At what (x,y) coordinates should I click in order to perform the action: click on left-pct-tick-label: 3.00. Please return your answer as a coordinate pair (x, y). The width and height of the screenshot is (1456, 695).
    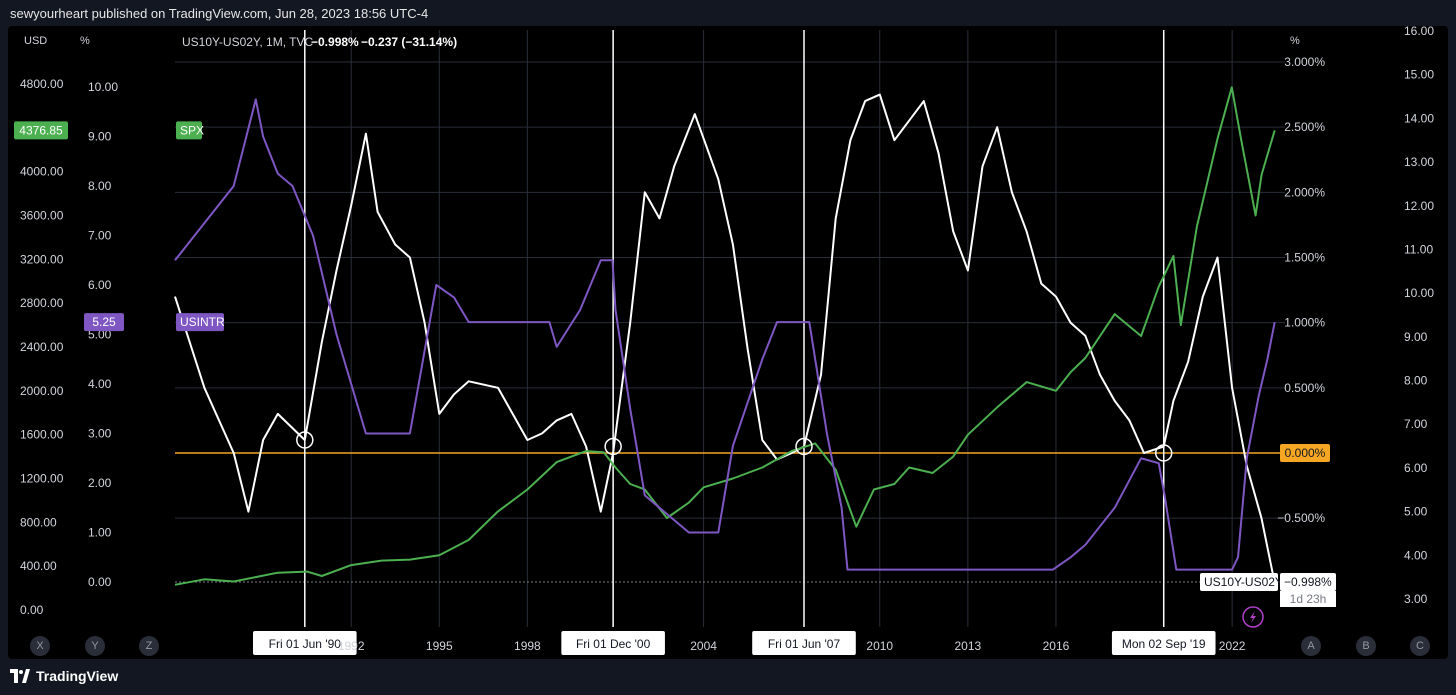
    Looking at the image, I should click on (100, 434).